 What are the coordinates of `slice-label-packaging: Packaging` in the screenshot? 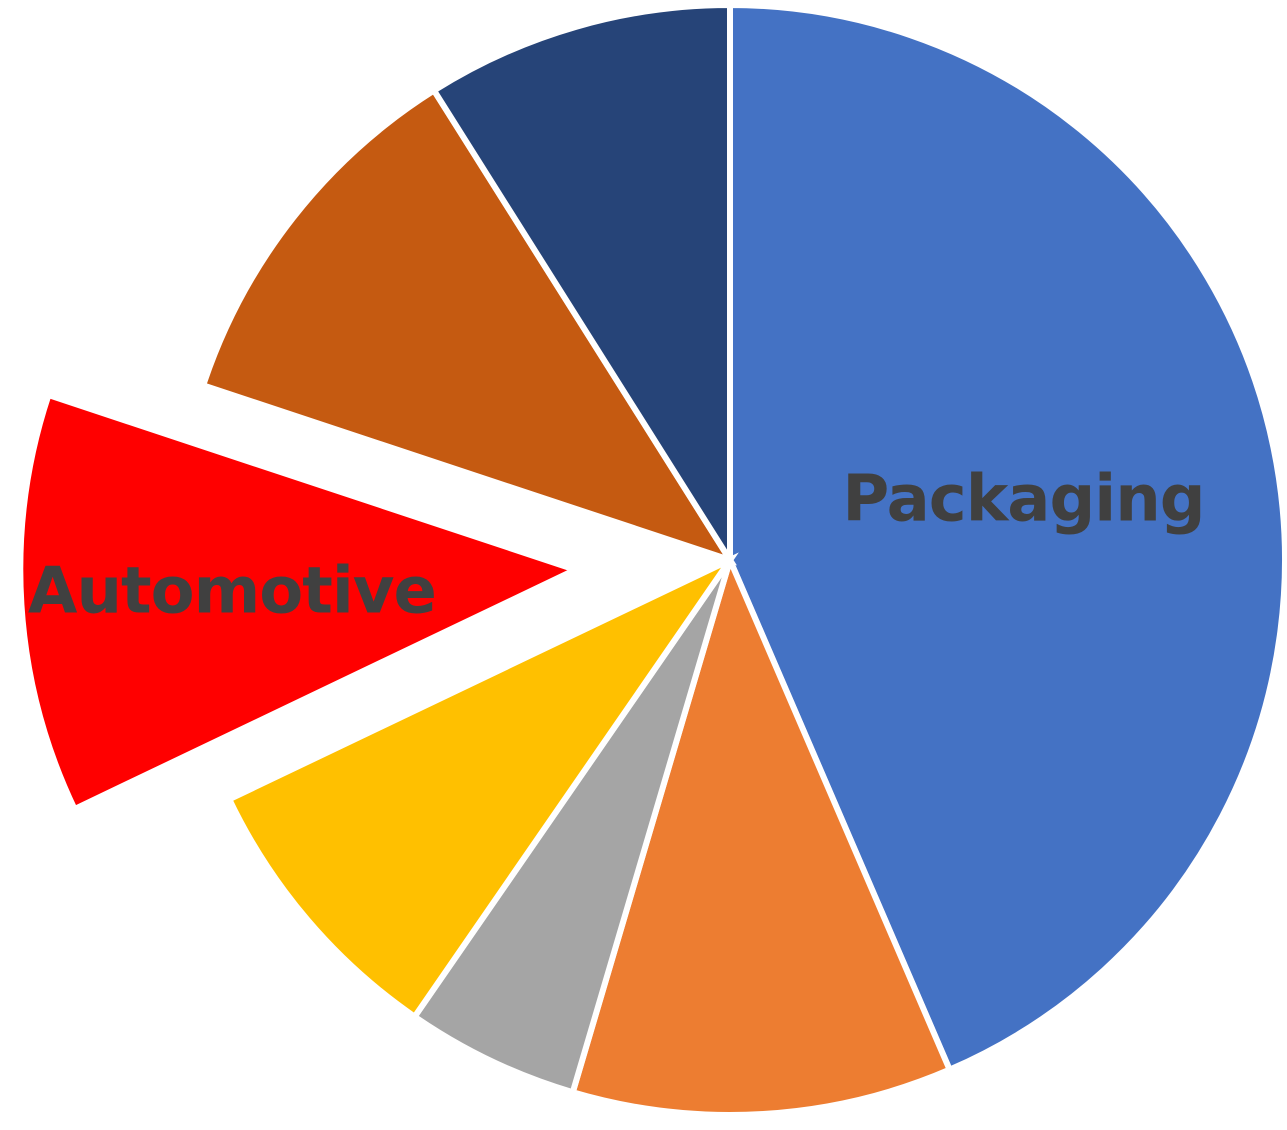 It's located at (1023, 499).